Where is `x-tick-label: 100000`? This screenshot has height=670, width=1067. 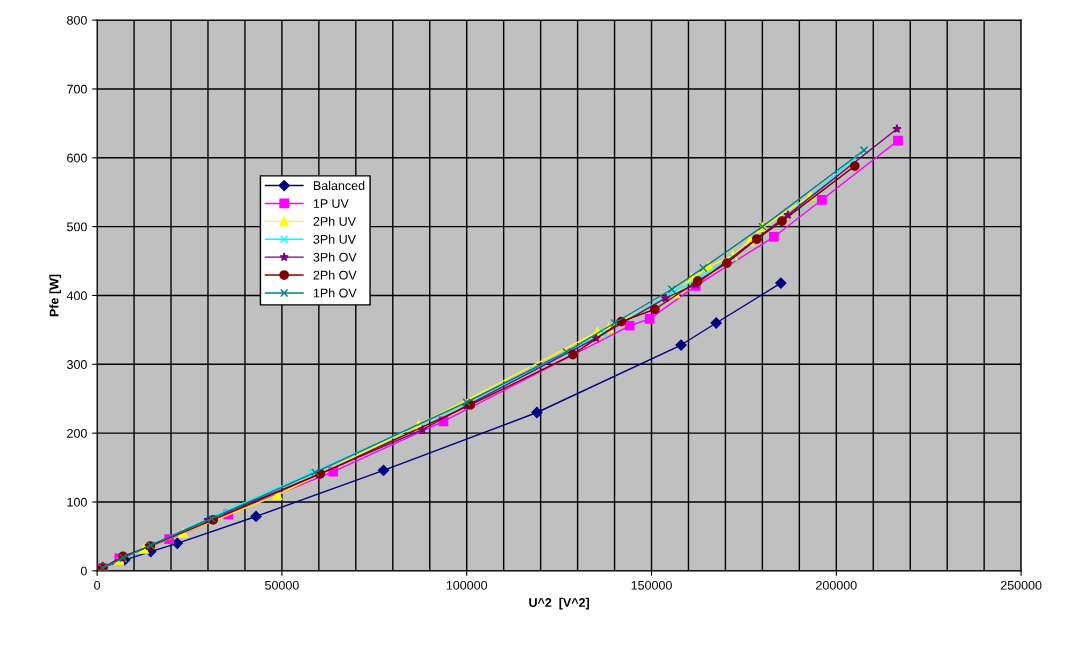
x-tick-label: 100000 is located at coordinates (467, 585).